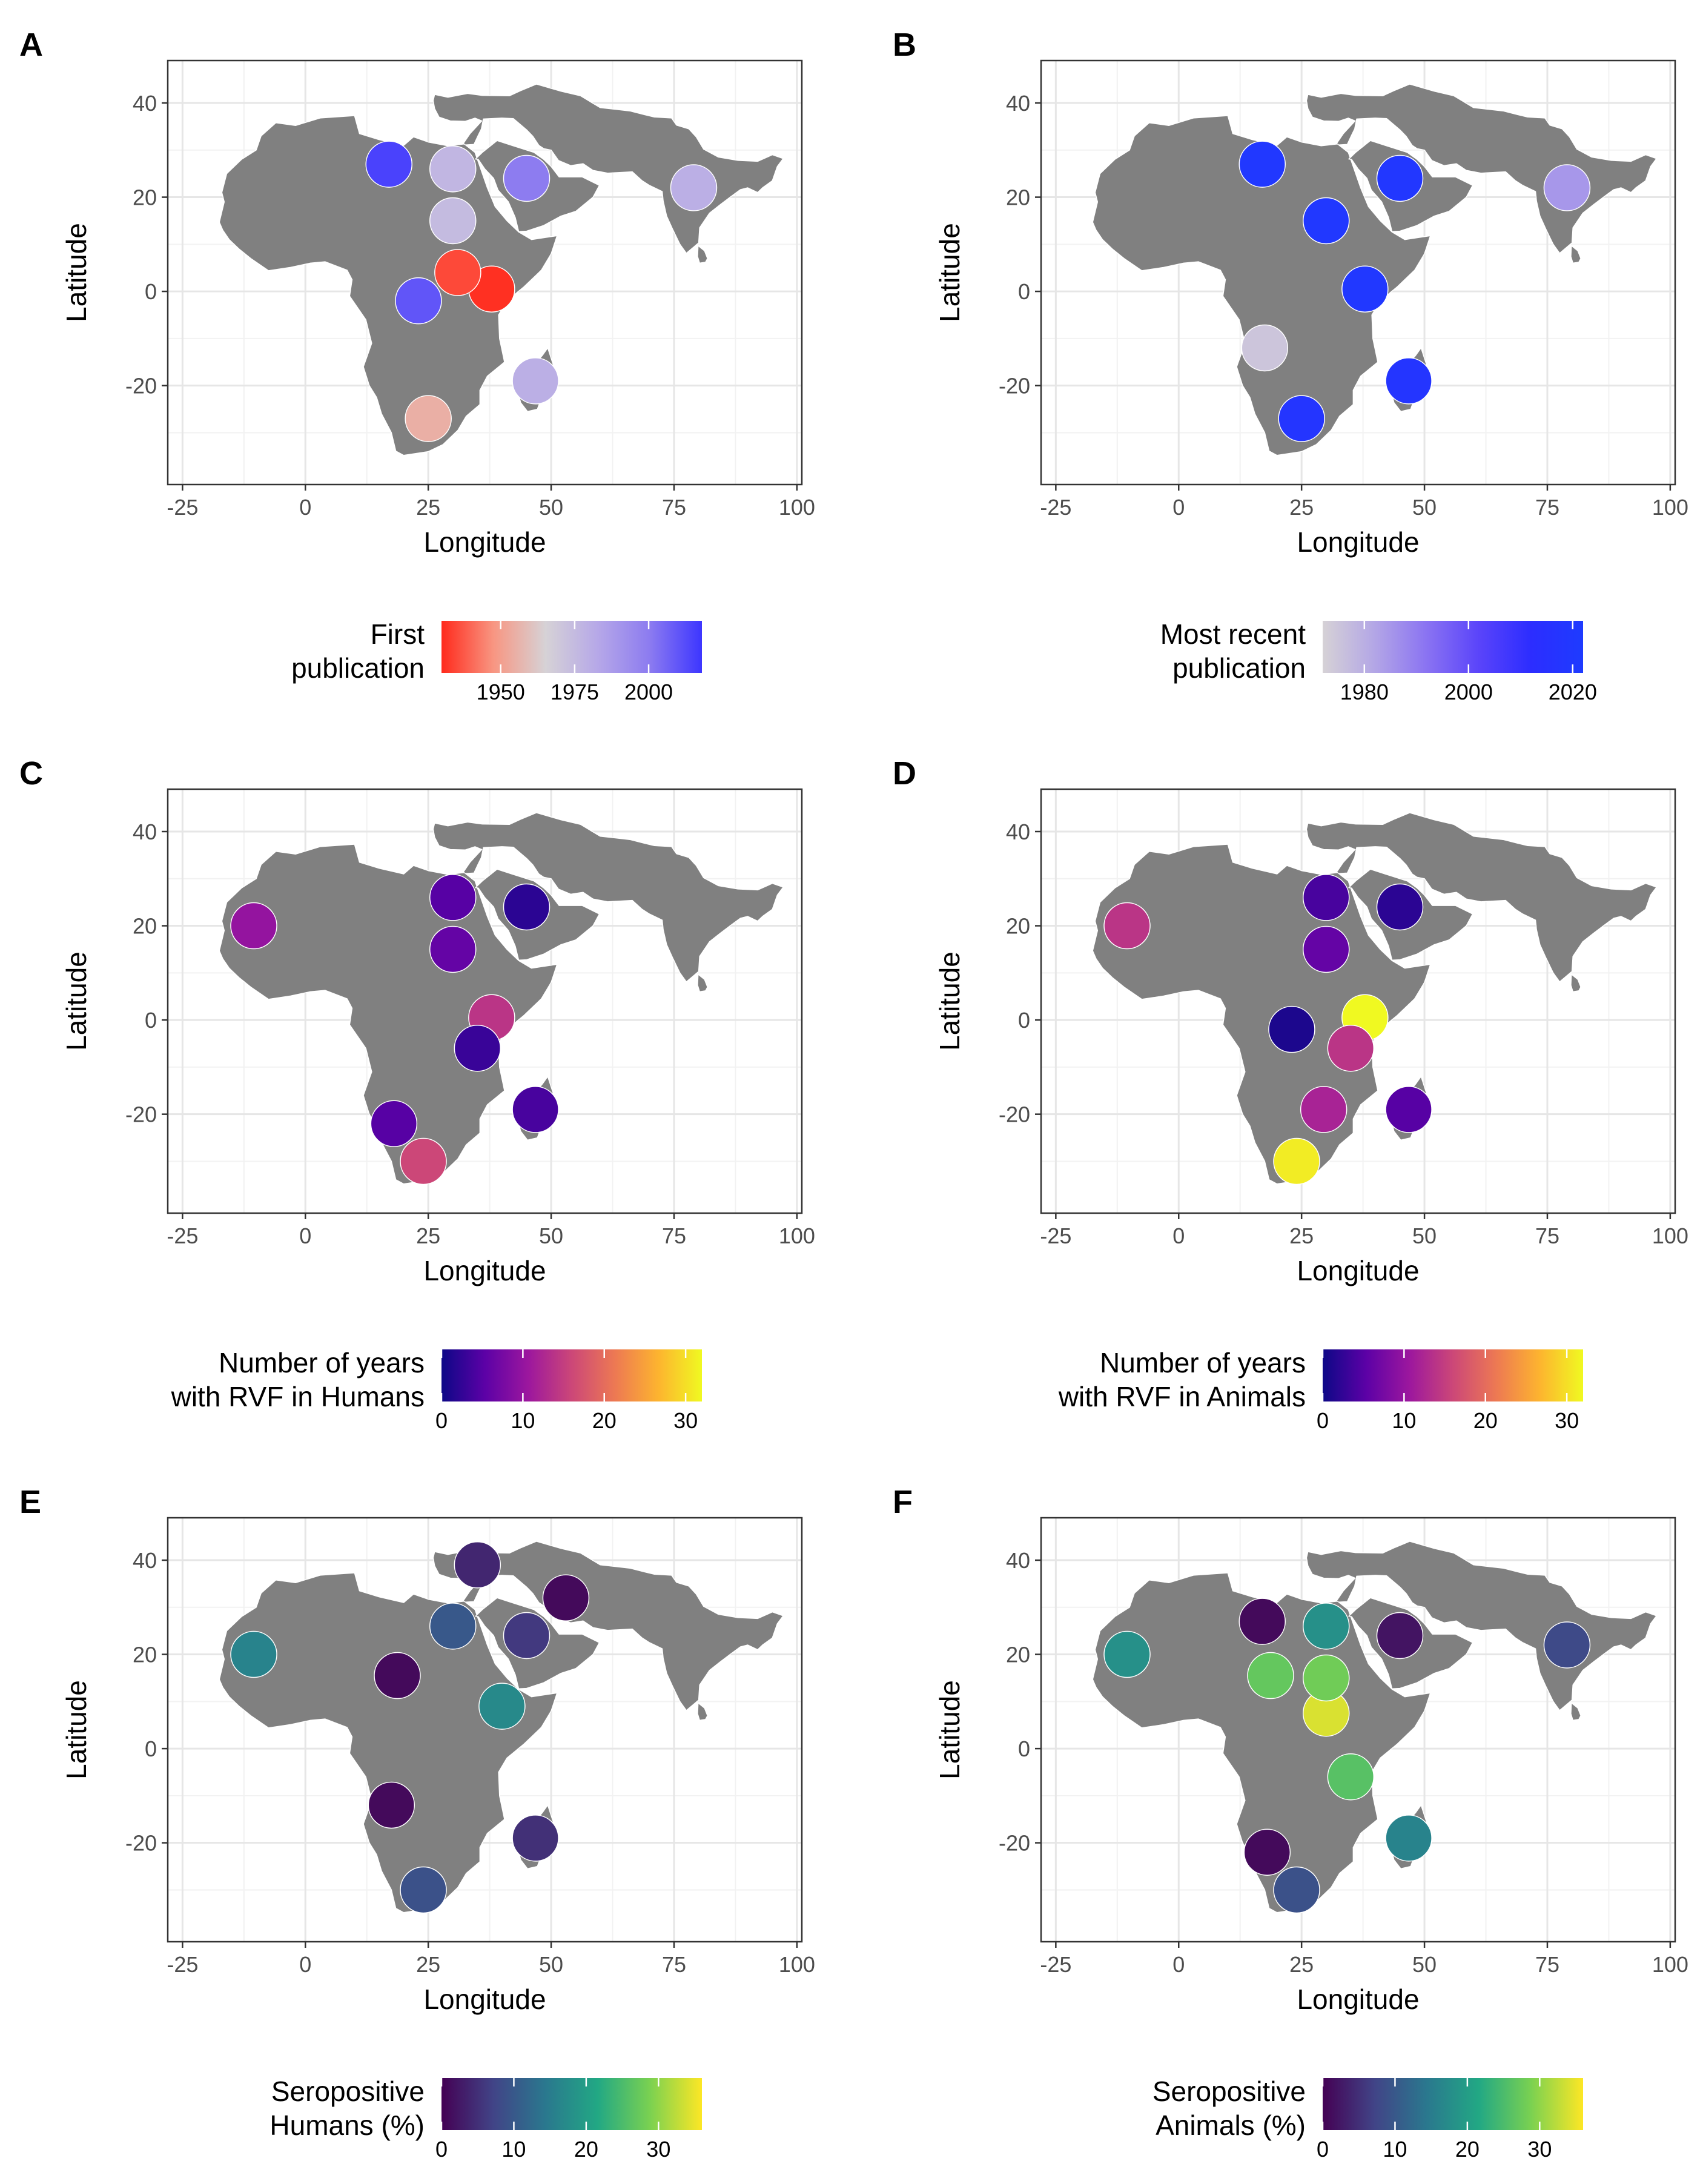 The height and width of the screenshot is (2184, 1703). What do you see at coordinates (1364, 502) in the screenshot?
I see `x-axis: -25 0 25 50 75 100` at bounding box center [1364, 502].